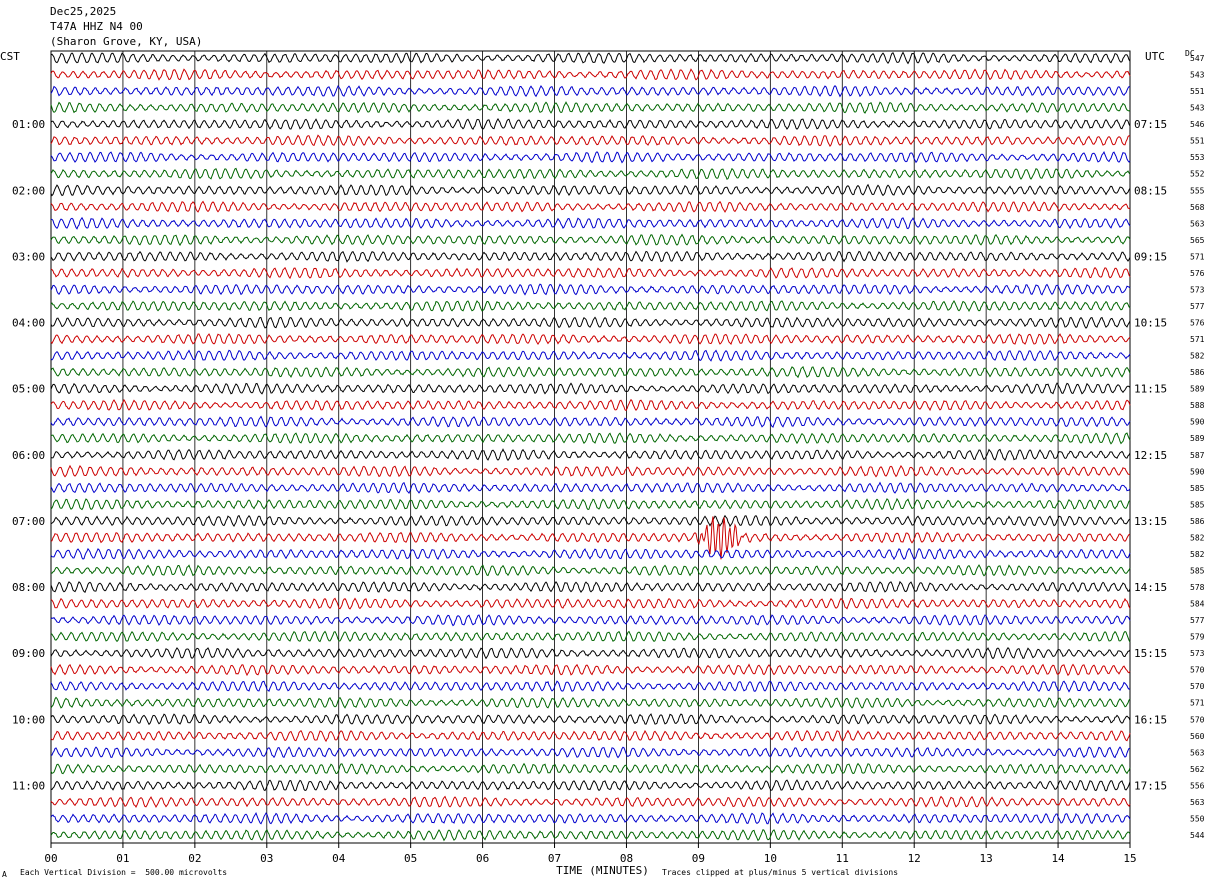  Describe the element at coordinates (266, 858) in the screenshot. I see `x-tick-label: 03` at that location.